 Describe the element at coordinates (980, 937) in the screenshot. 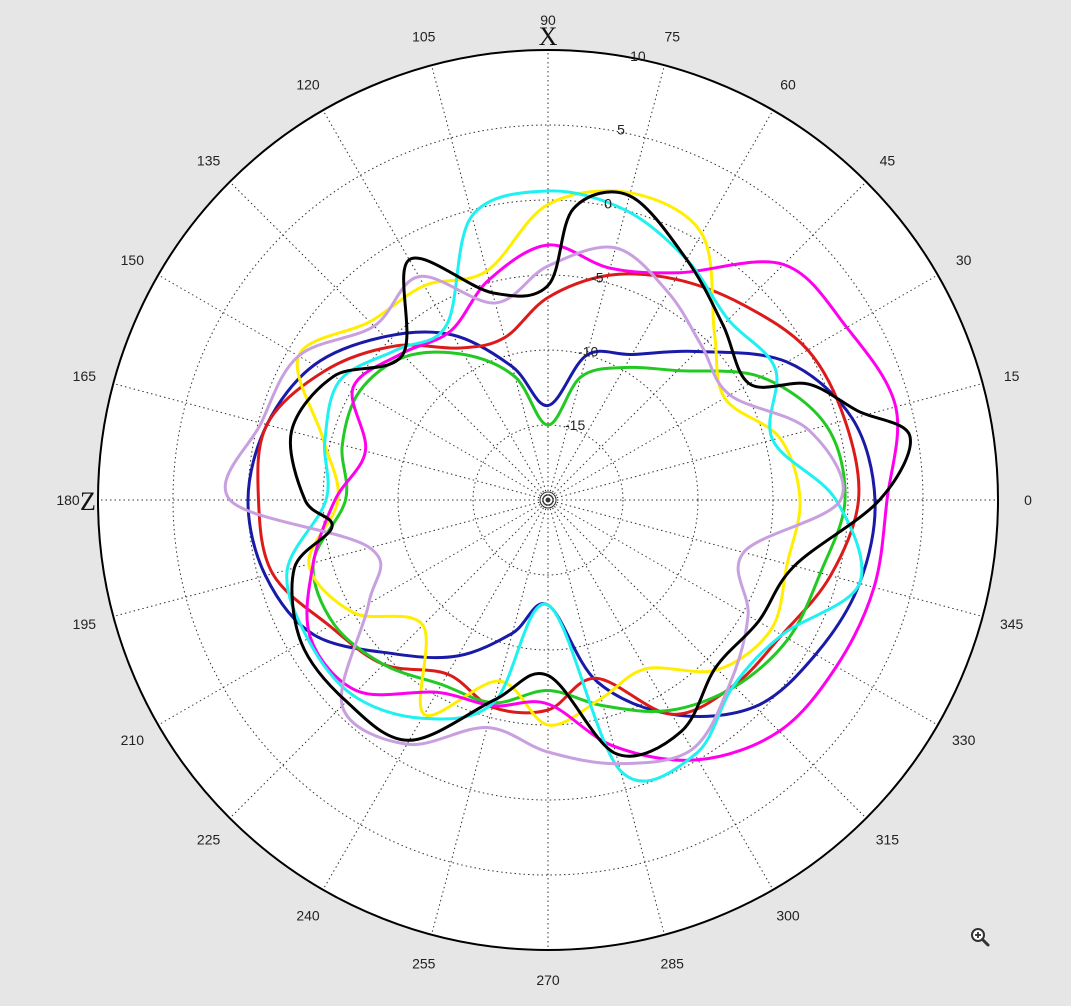

I see `zoom-in-icon` at that location.